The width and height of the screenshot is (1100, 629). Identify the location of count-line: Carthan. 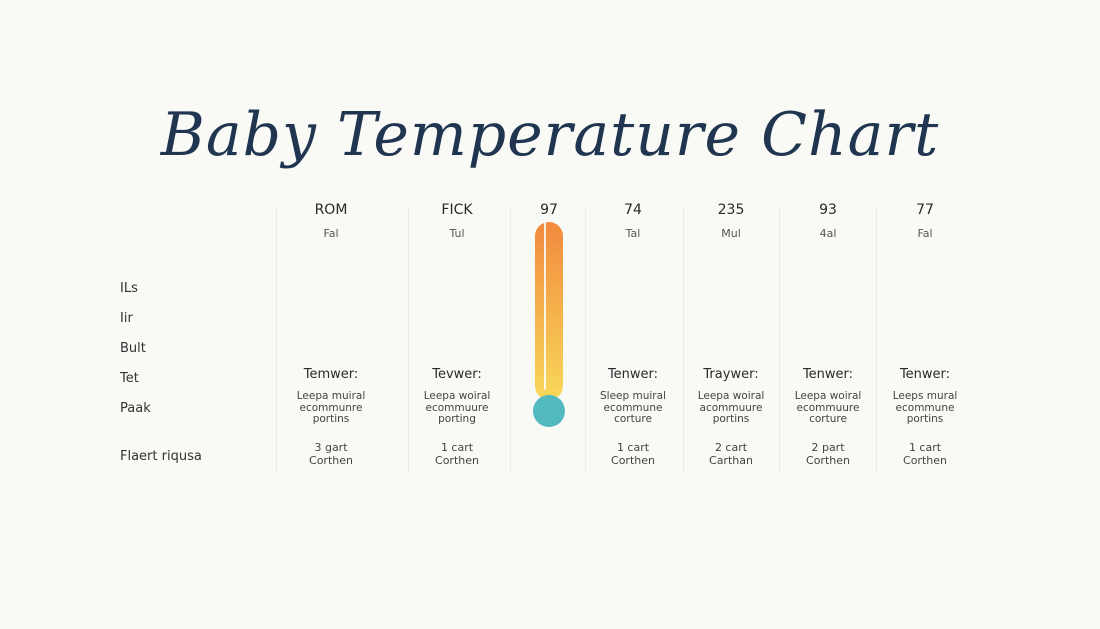
(731, 460).